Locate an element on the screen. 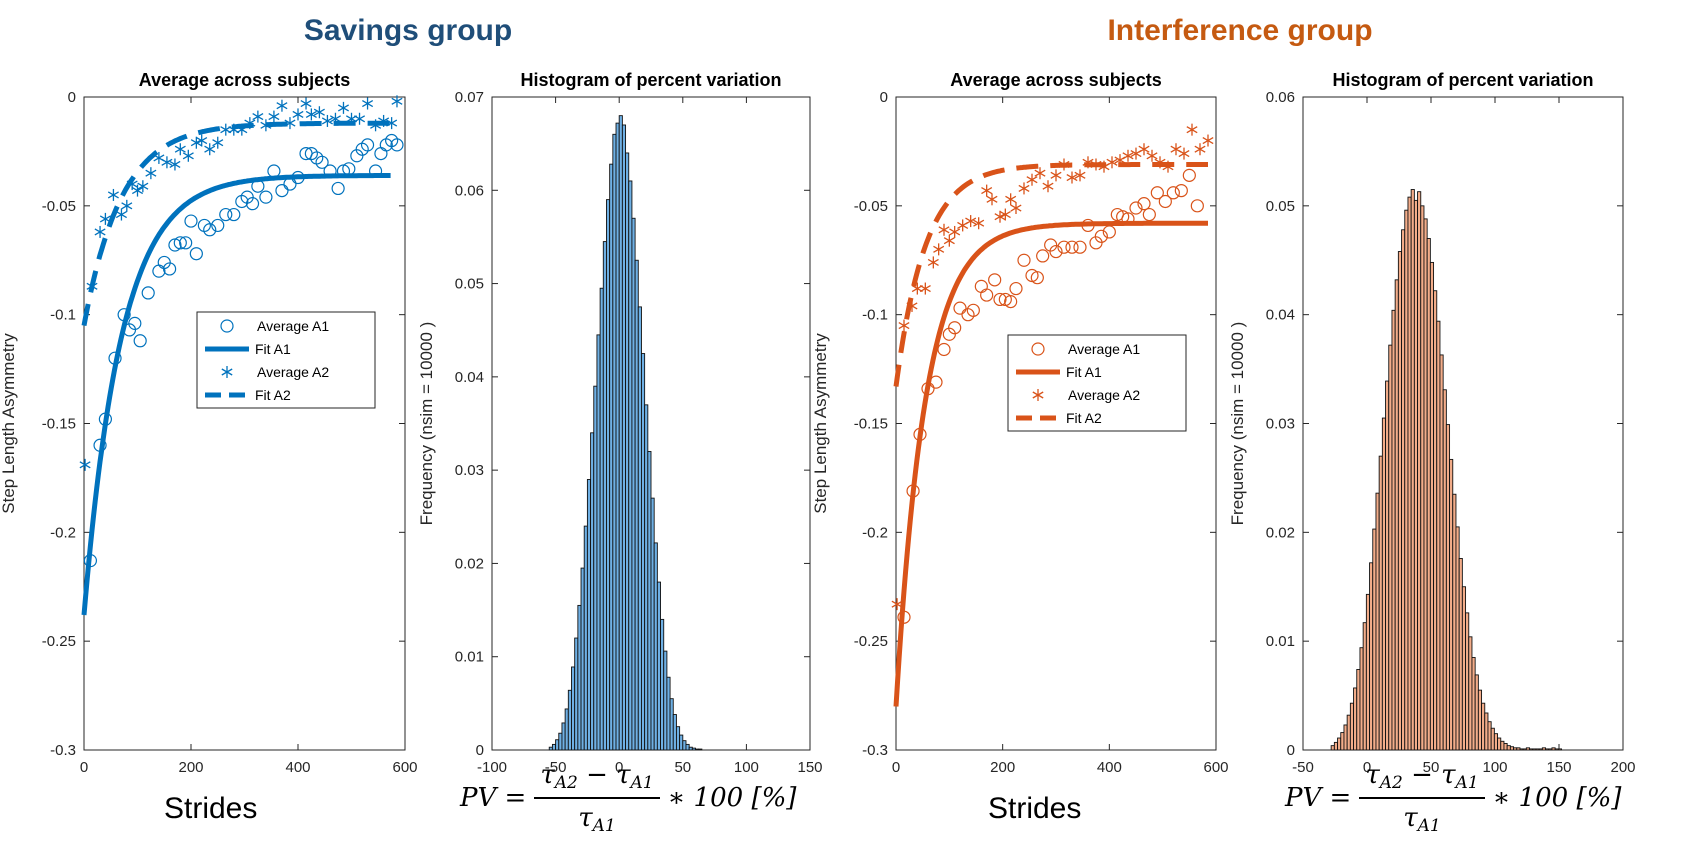 Image resolution: width=1686 pixels, height=856 pixels. savings-scatter-xtick-label: 600 is located at coordinates (404, 767).